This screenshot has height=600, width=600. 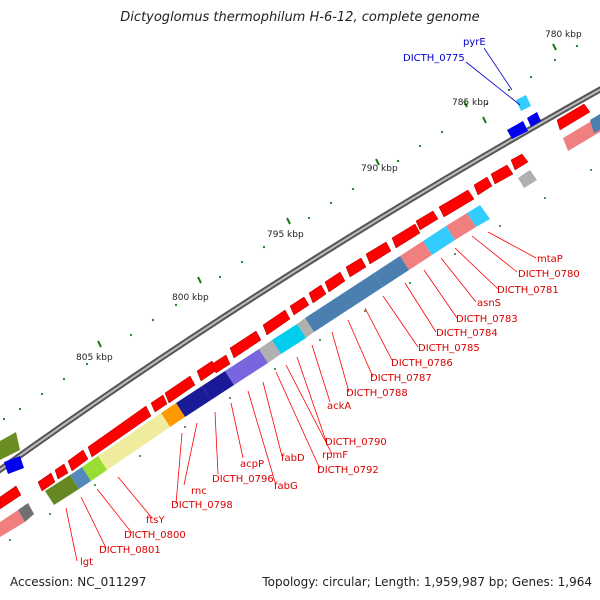 What do you see at coordinates (379, 169) in the screenshot?
I see `scale-label: 790 kbp` at bounding box center [379, 169].